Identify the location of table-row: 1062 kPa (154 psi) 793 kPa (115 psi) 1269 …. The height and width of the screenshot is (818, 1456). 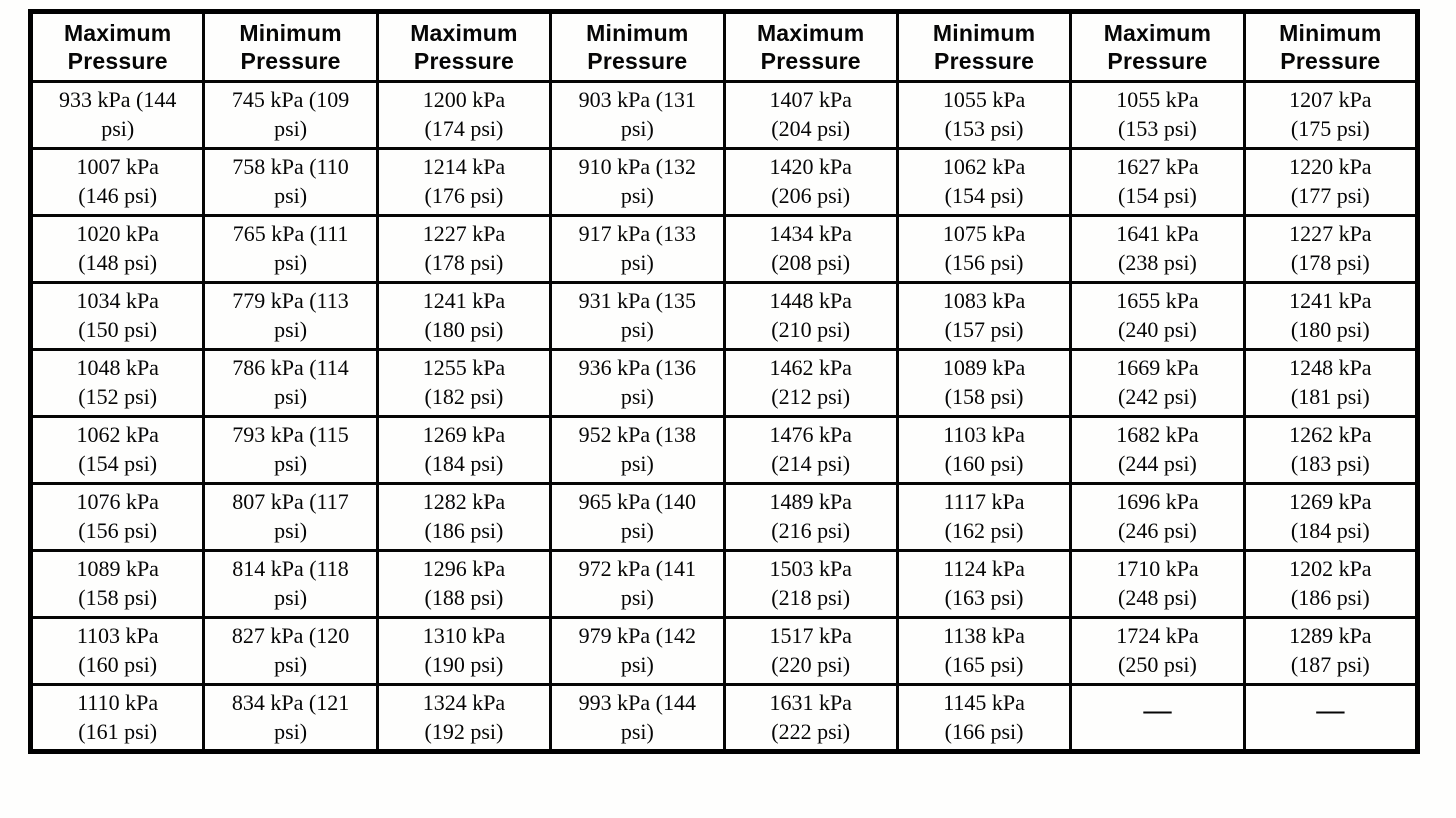
(724, 450).